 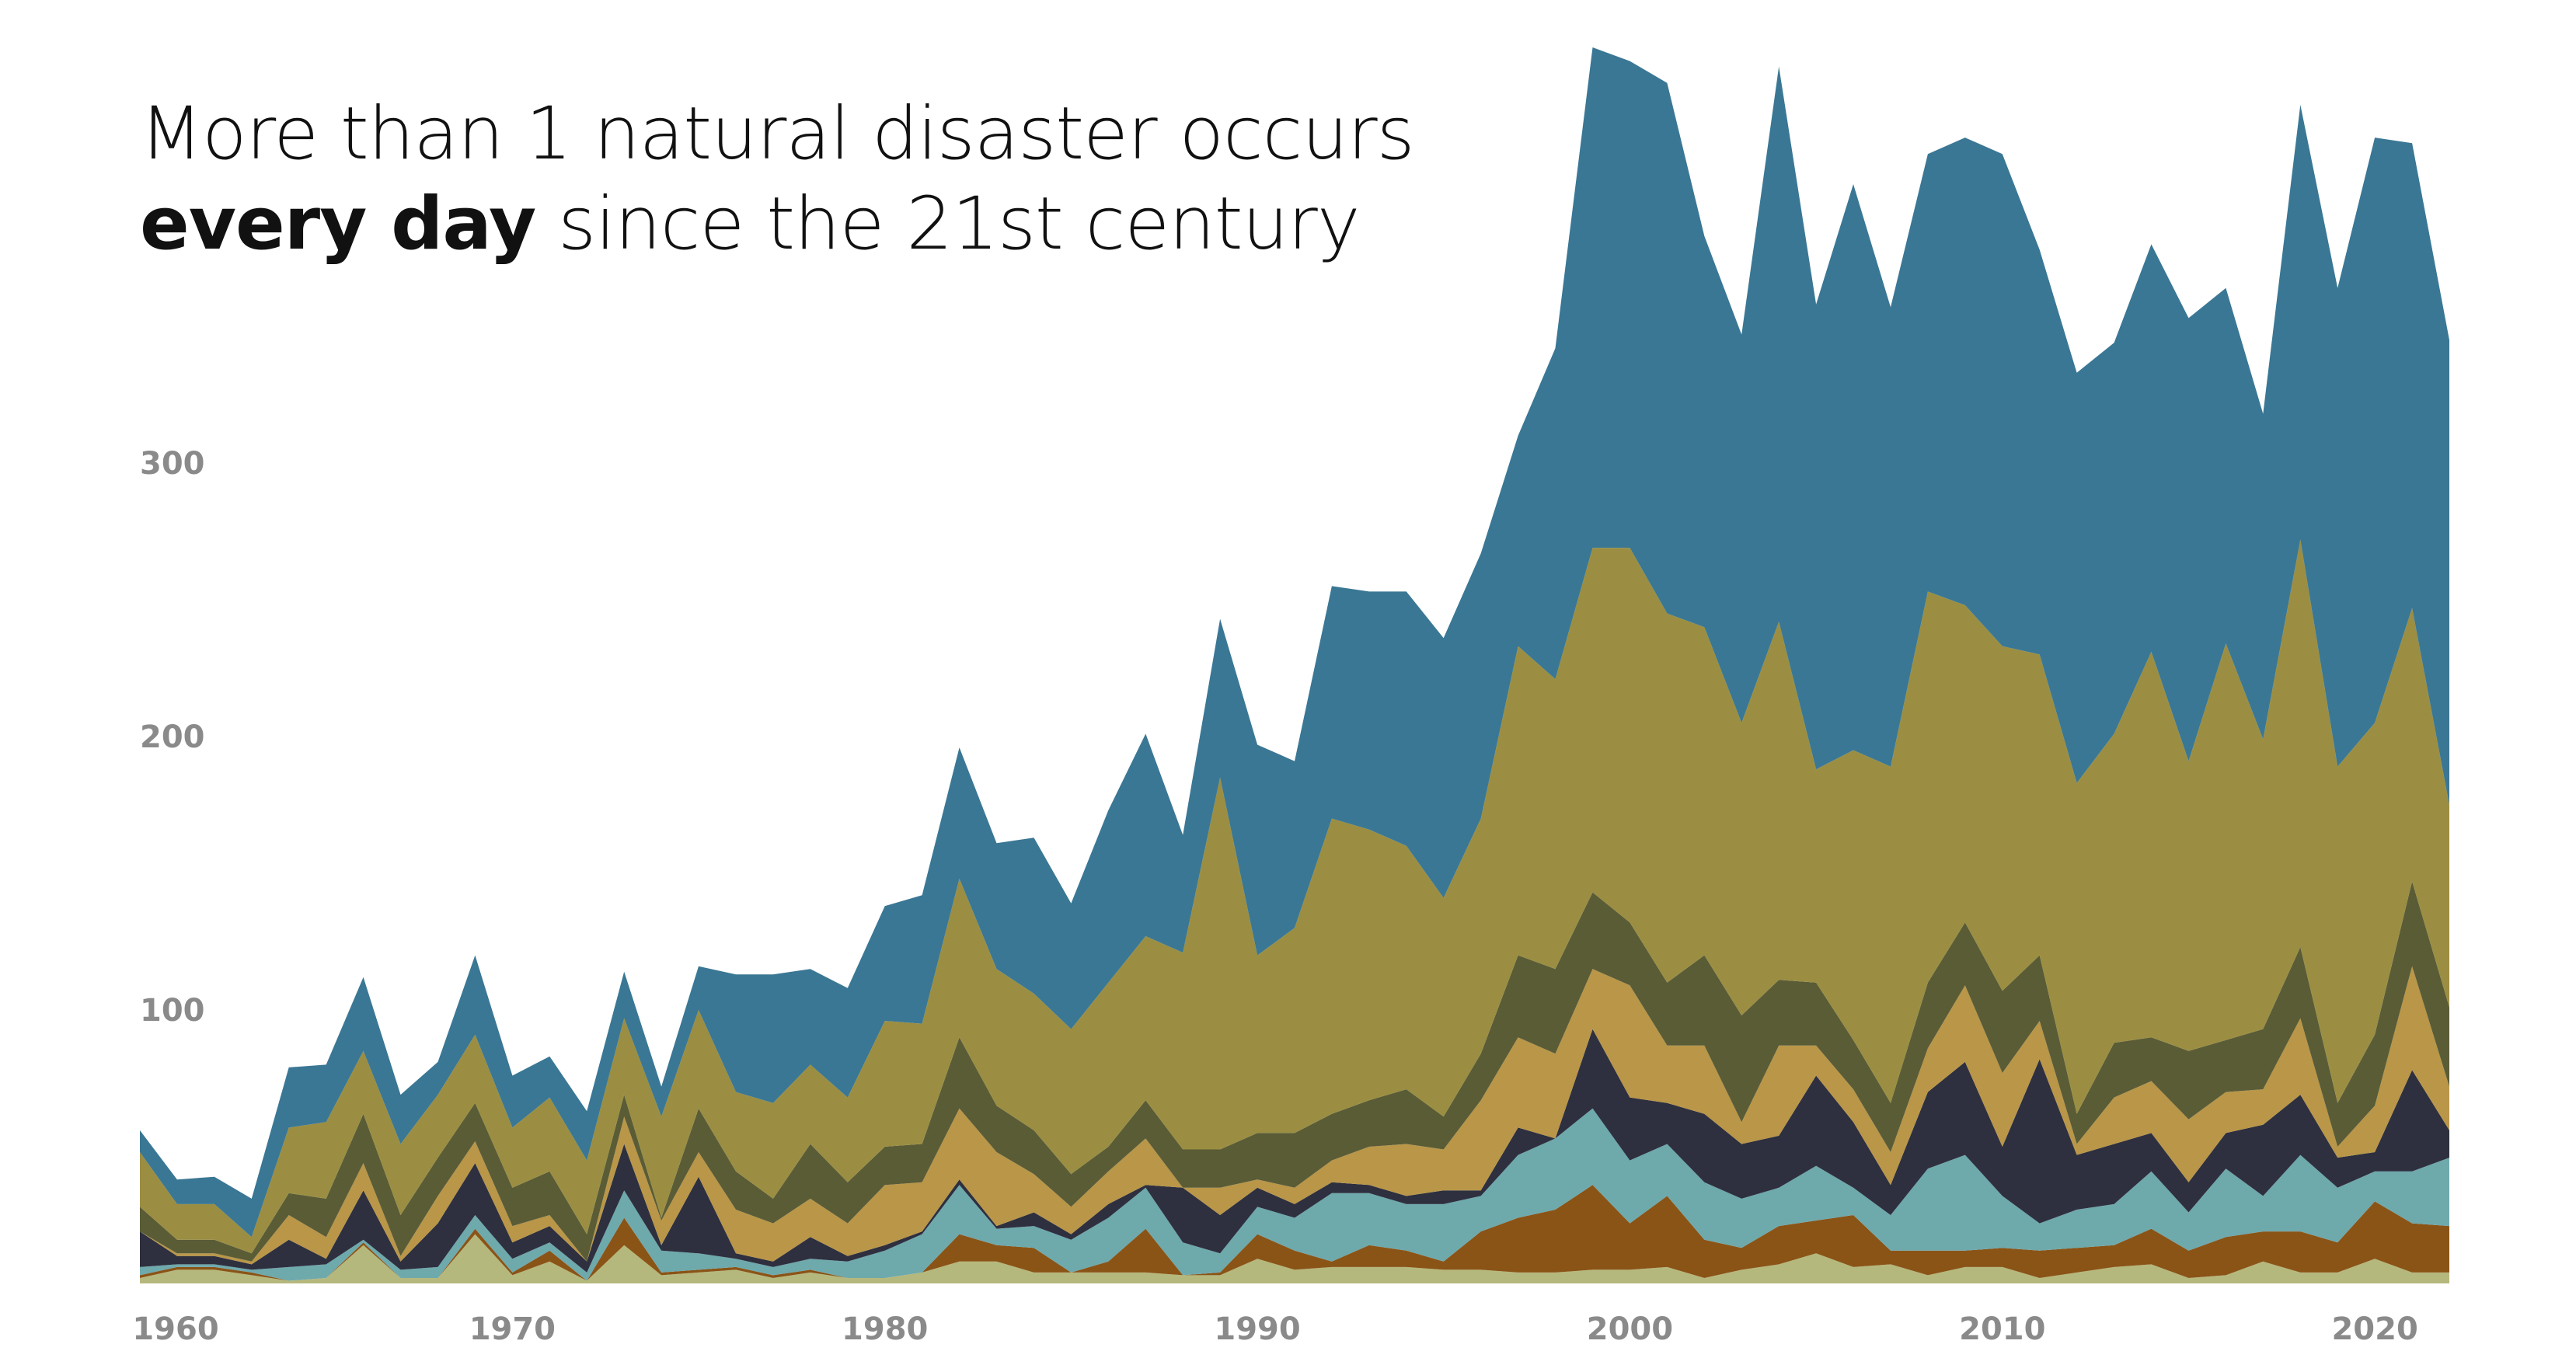 I want to click on title-line2: since the 21st century, so click(x=948, y=224).